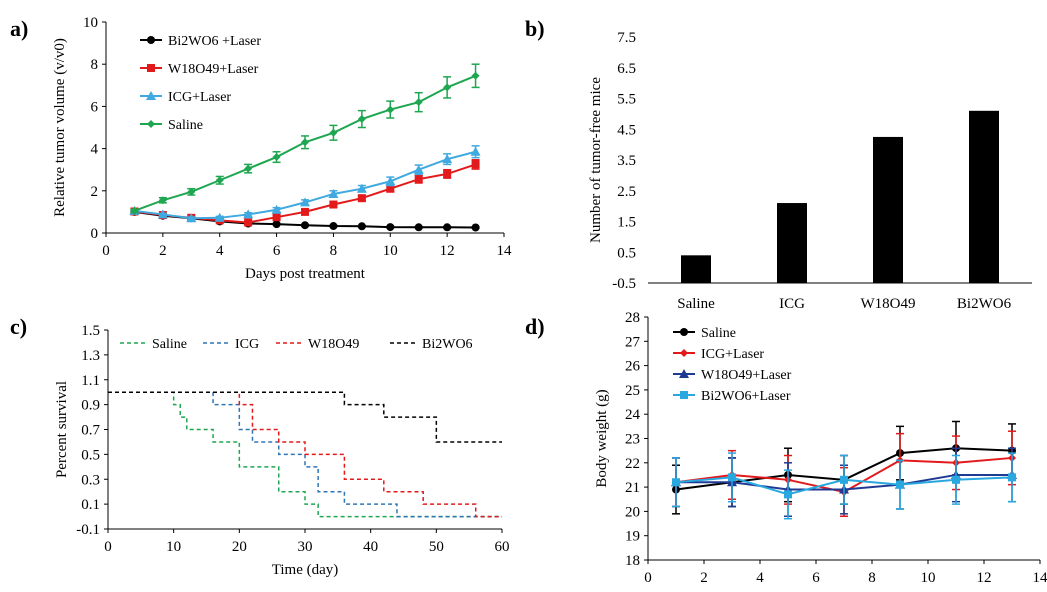  I want to click on x-tick-label: 60, so click(502, 547).